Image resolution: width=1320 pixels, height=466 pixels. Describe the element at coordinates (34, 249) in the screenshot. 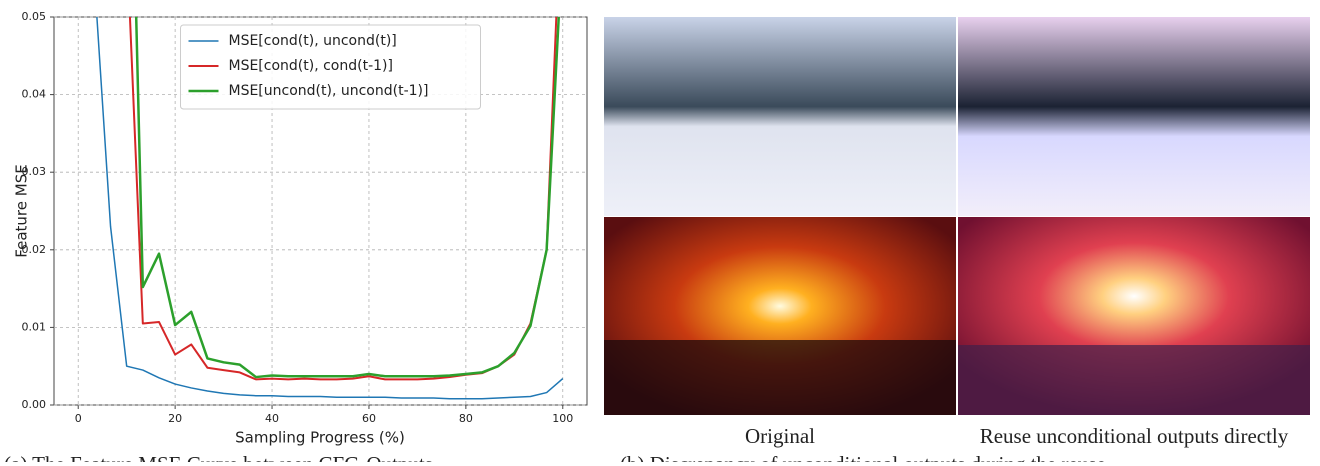

I see `y-tick-label: 0.02` at that location.